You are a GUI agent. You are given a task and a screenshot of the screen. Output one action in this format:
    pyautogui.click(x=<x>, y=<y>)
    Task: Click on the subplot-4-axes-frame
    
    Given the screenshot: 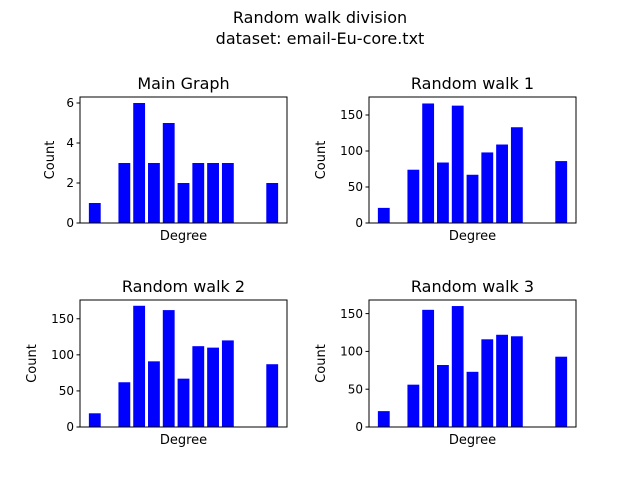 What is the action you would take?
    pyautogui.click(x=472, y=363)
    